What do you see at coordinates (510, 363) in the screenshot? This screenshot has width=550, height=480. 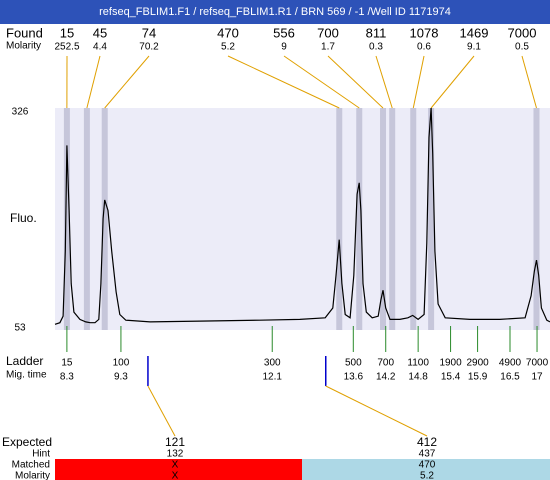 I see `ladder-size: 4900` at bounding box center [510, 363].